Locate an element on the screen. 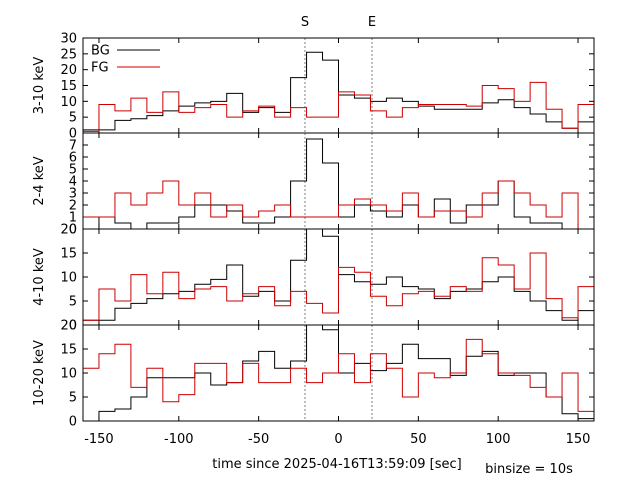  series-bg-line is located at coordinates (338, 91).